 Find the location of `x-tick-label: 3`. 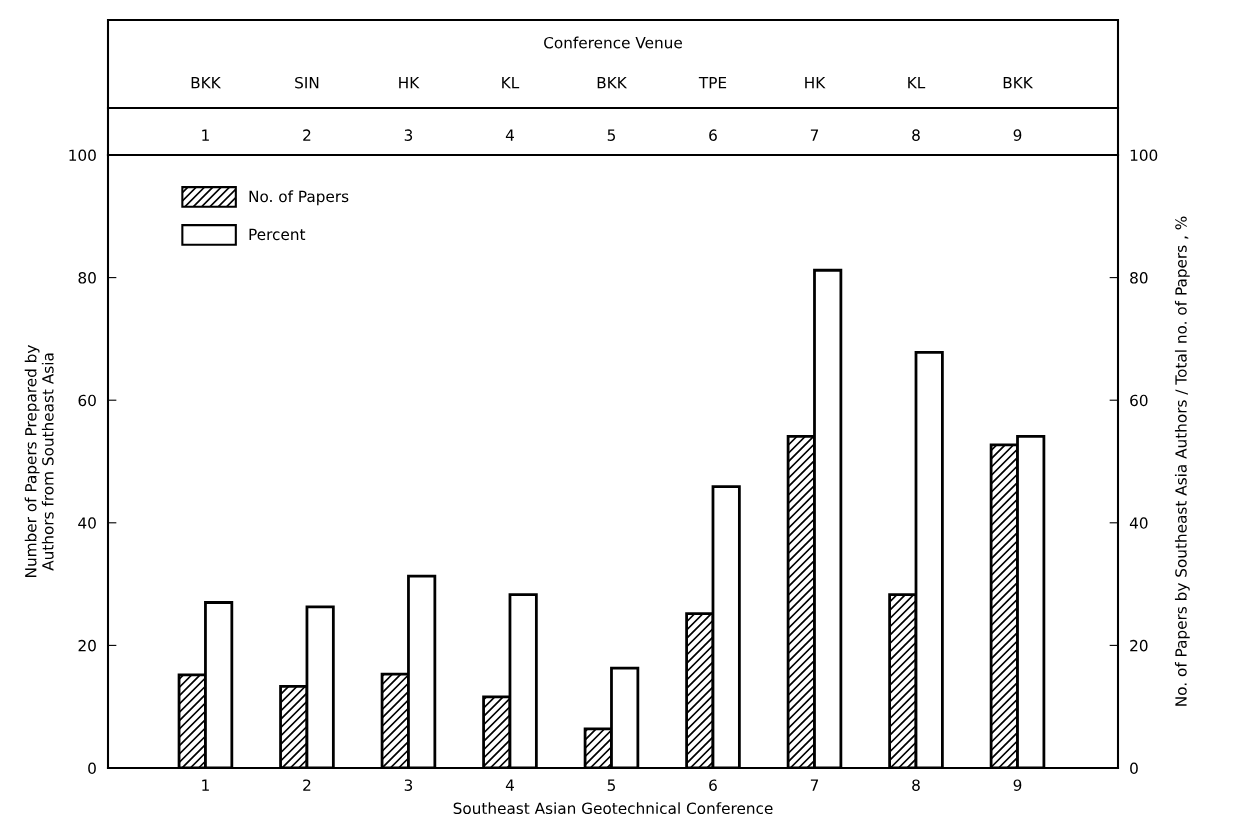

x-tick-label: 3 is located at coordinates (408, 785).